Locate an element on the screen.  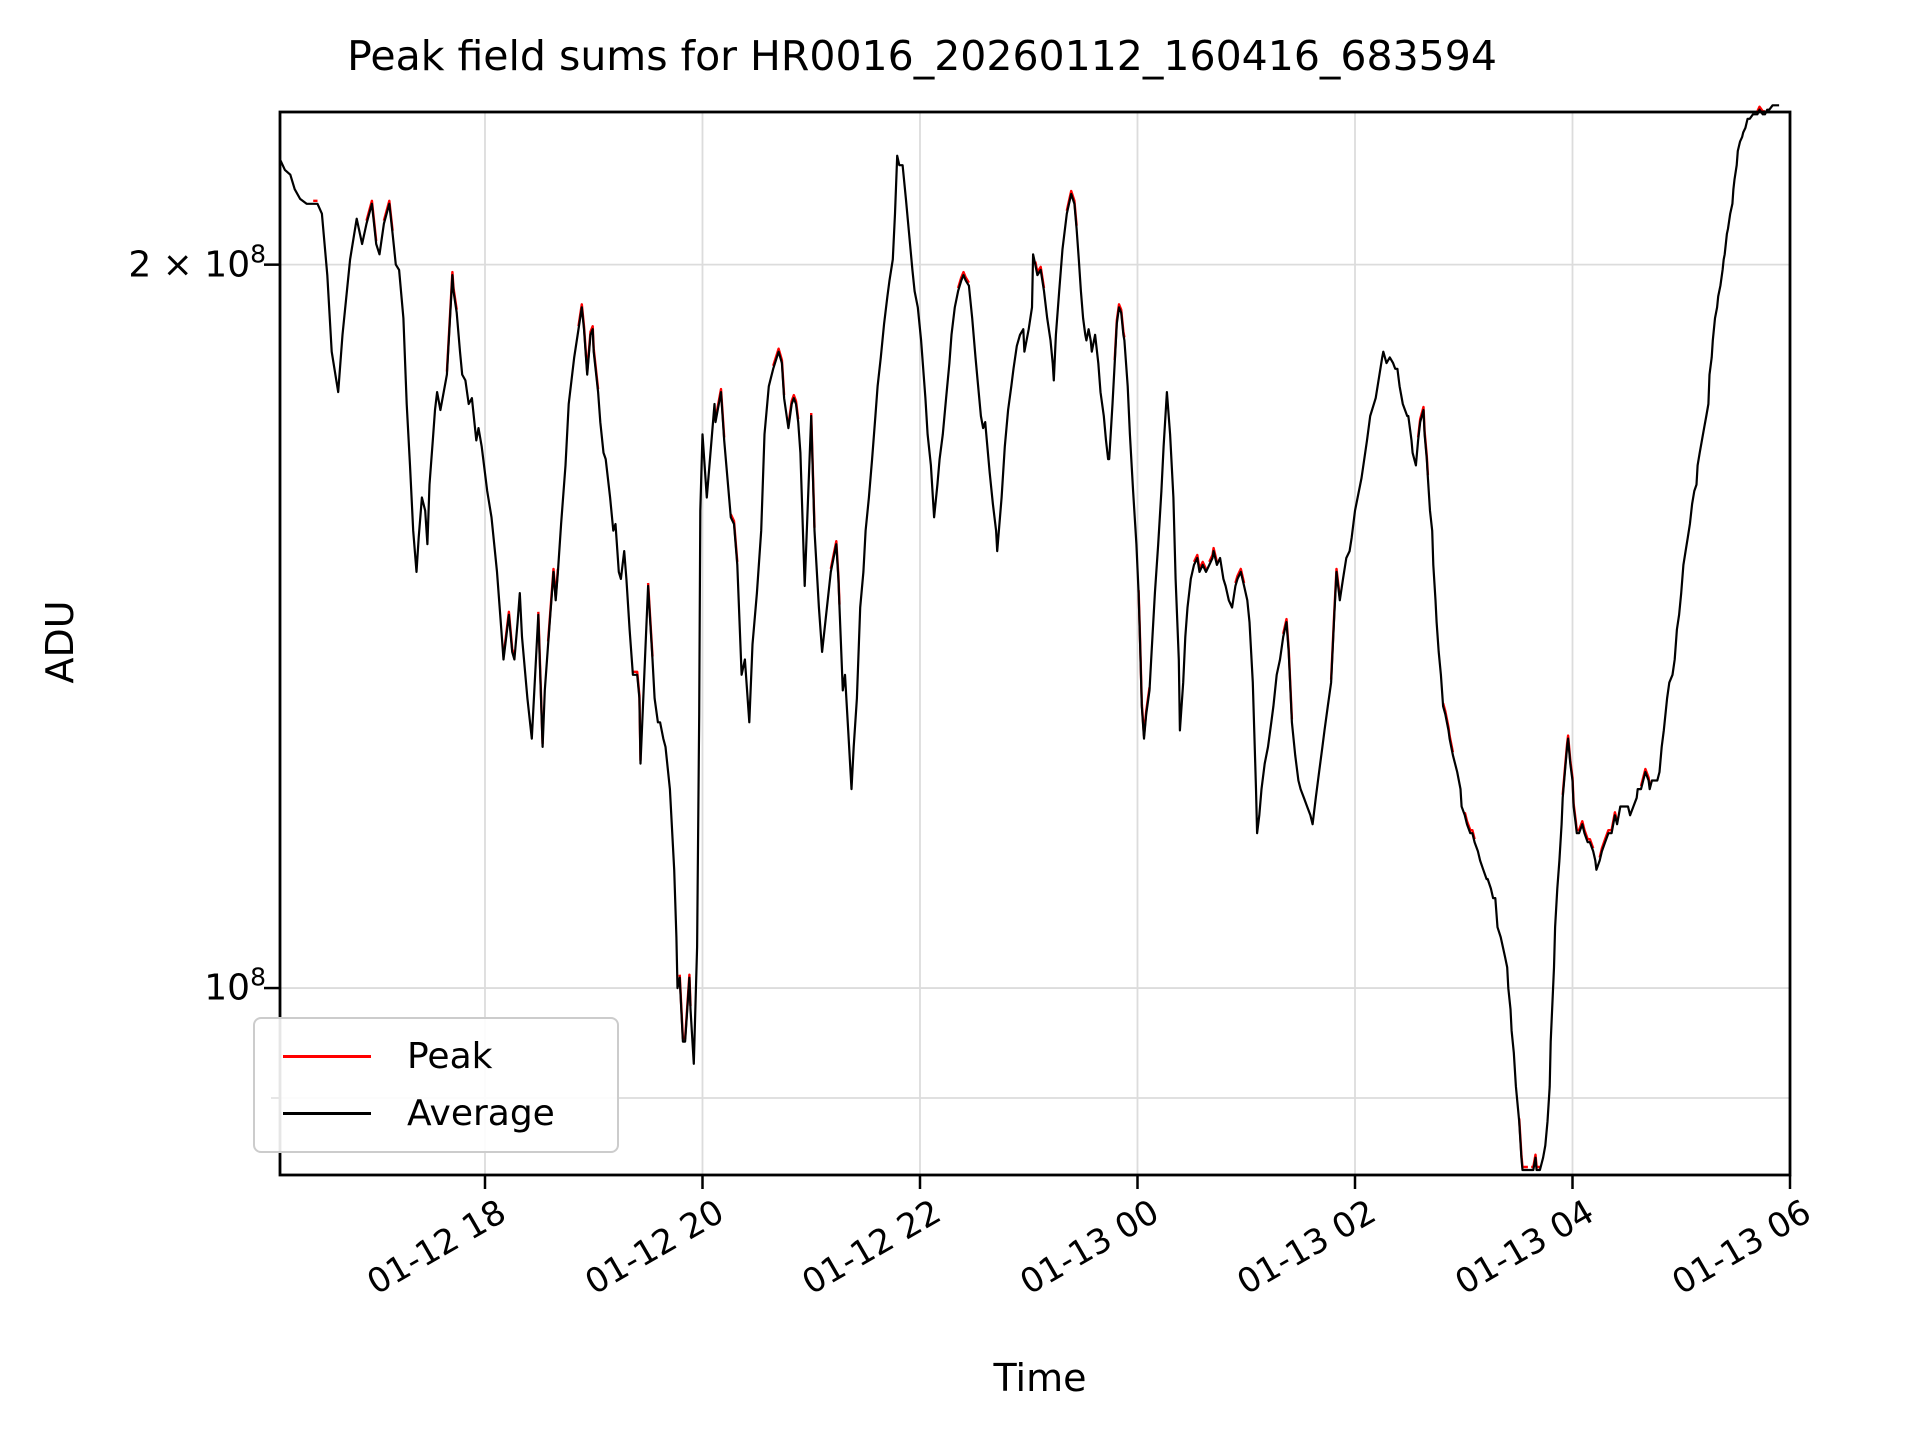
x-axis-label: Time is located at coordinates (1040, 1378).